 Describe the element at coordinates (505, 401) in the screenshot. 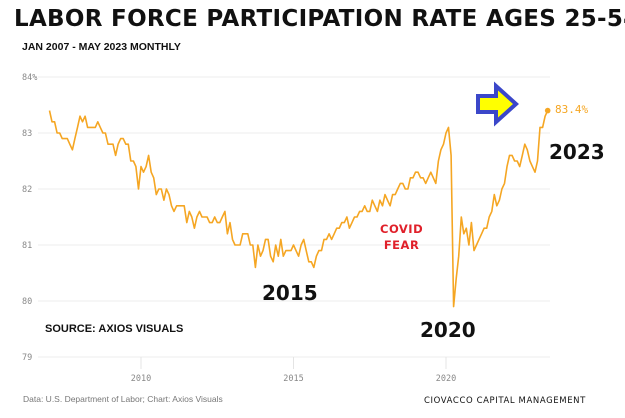

I see `brand-name: CIOVACCO CAPITAL MANAGEMENT` at that location.